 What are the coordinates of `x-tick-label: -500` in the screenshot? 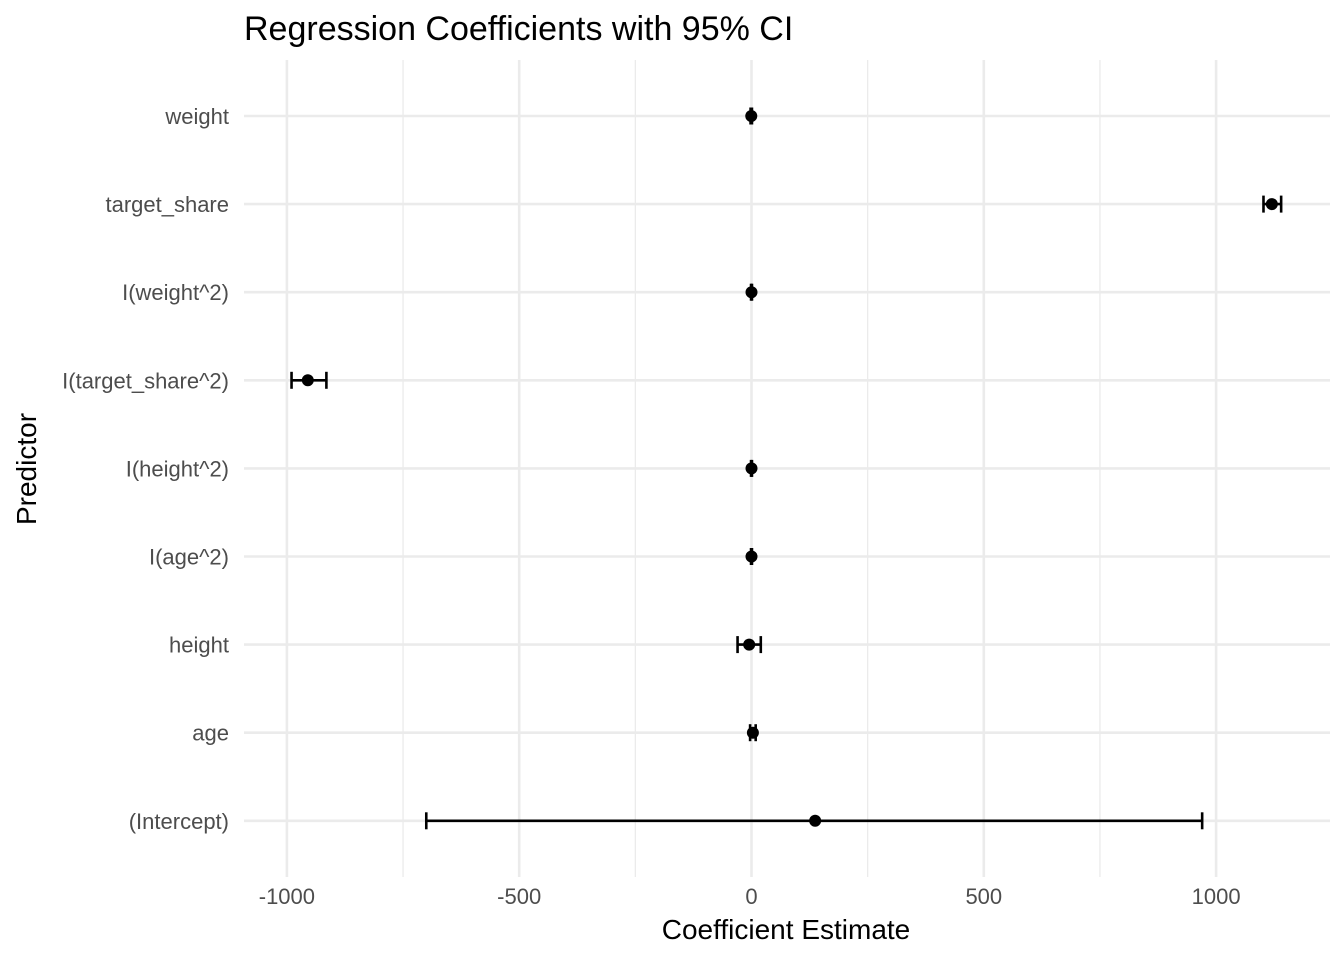 It's located at (519, 896).